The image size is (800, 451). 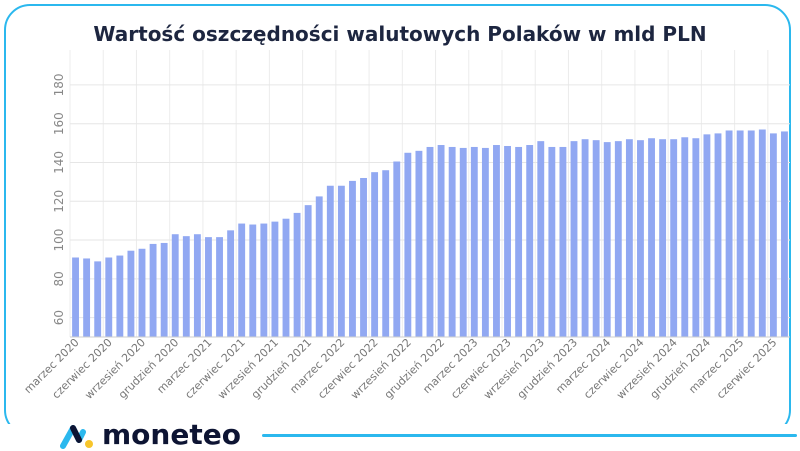 What do you see at coordinates (529, 435) in the screenshot?
I see `brand-divider` at bounding box center [529, 435].